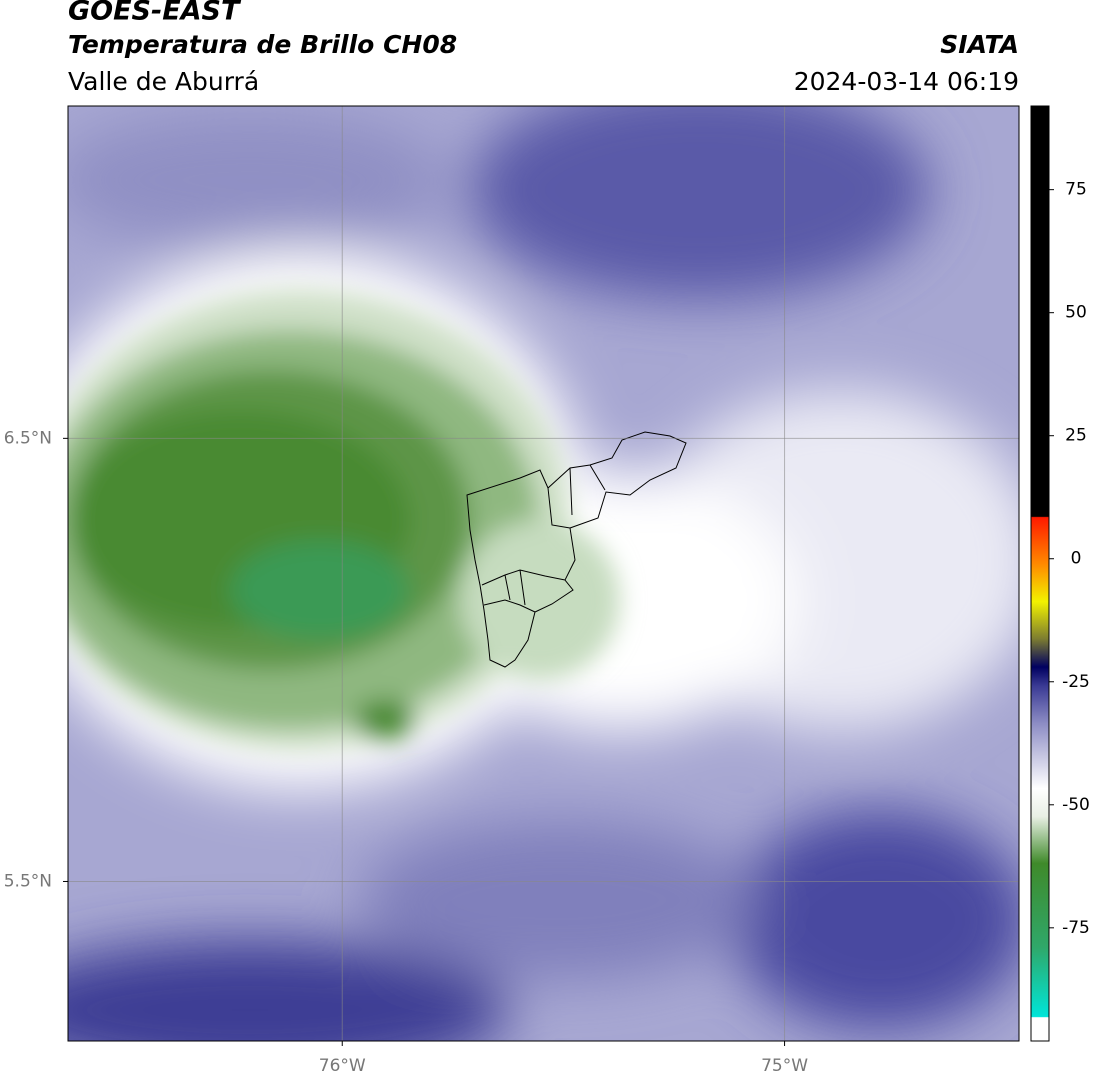 The width and height of the screenshot is (1094, 1082). I want to click on region: Valle de Aburrá, so click(163, 81).